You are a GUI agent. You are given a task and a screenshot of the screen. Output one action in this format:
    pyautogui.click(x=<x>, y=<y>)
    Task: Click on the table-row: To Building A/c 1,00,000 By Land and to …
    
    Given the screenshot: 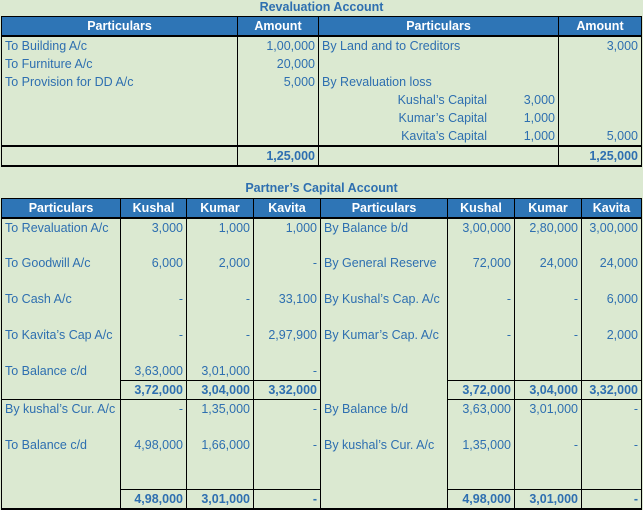 What is the action you would take?
    pyautogui.click(x=321, y=45)
    